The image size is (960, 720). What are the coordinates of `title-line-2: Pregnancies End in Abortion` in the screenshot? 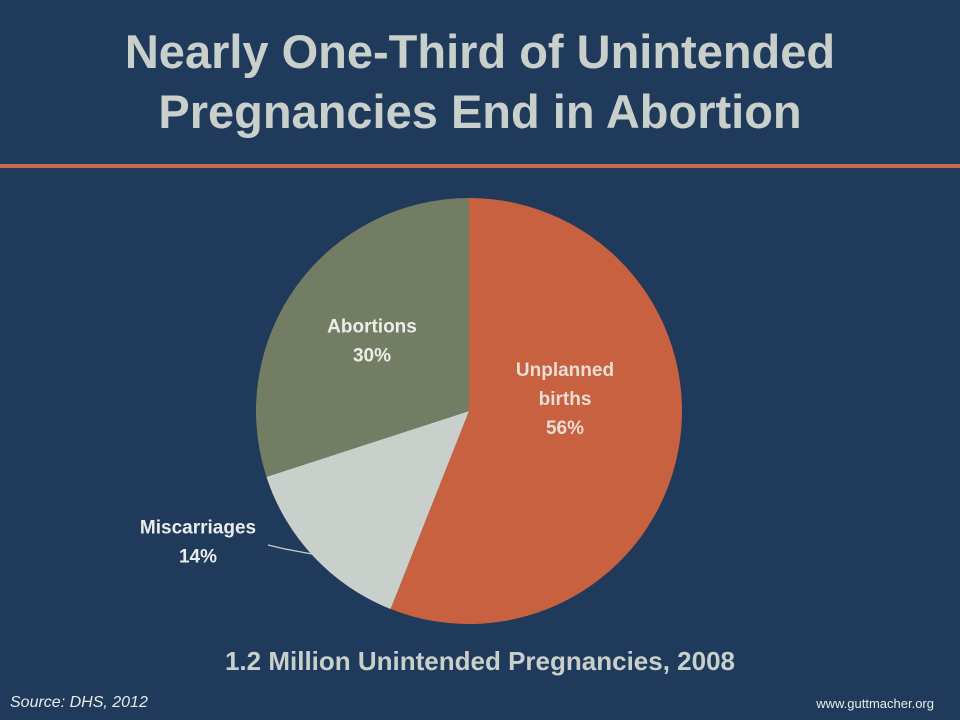 It's located at (480, 111).